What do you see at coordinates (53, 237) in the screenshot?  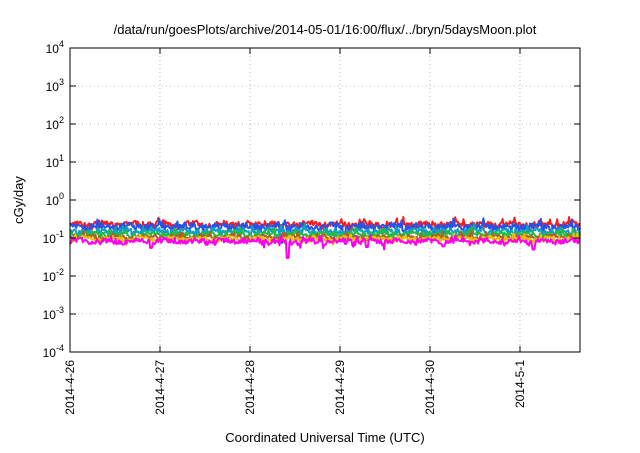 I see `y-tick-label: 10⁻¹` at bounding box center [53, 237].